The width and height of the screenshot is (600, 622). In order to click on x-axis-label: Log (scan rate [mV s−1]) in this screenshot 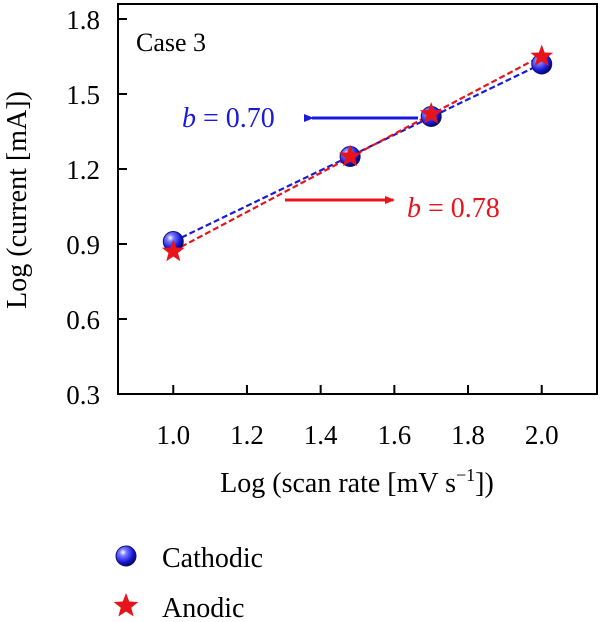, I will do `click(357, 482)`.